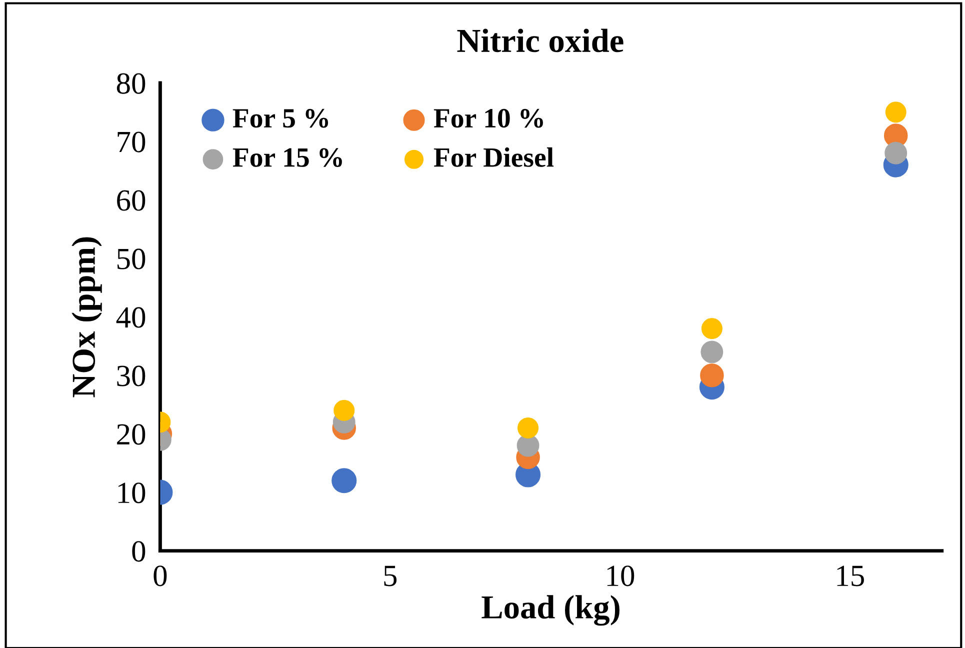 The width and height of the screenshot is (965, 648). What do you see at coordinates (139, 551) in the screenshot?
I see `y-tick-label: 0` at bounding box center [139, 551].